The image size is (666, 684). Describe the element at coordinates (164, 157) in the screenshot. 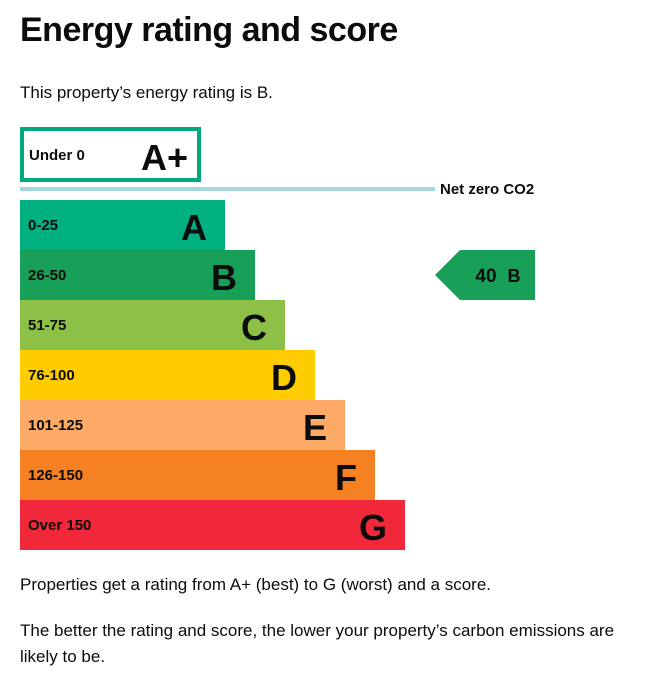

I see `band-a-plus-letter: A+` at that location.